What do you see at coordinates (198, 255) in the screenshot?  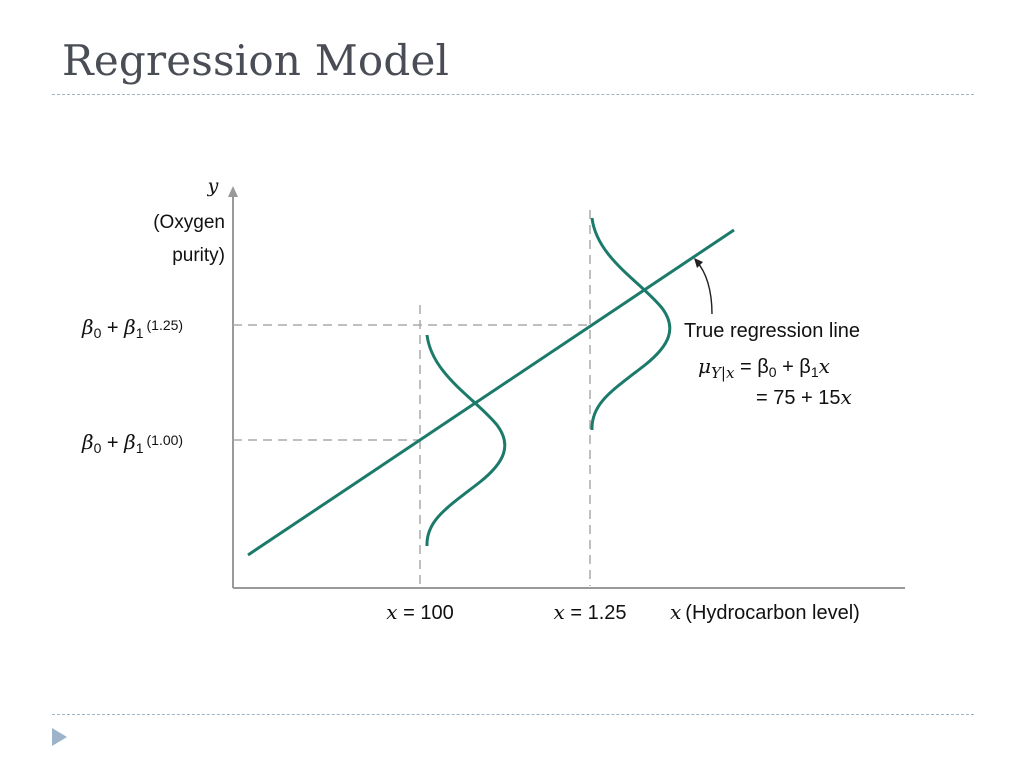 I see `y-axis-label-line2: purity)` at bounding box center [198, 255].